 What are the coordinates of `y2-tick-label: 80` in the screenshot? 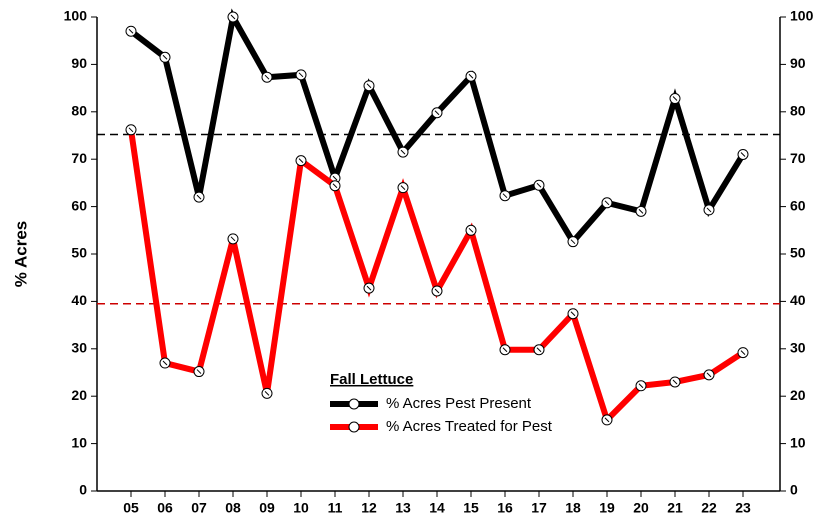 It's located at (798, 111).